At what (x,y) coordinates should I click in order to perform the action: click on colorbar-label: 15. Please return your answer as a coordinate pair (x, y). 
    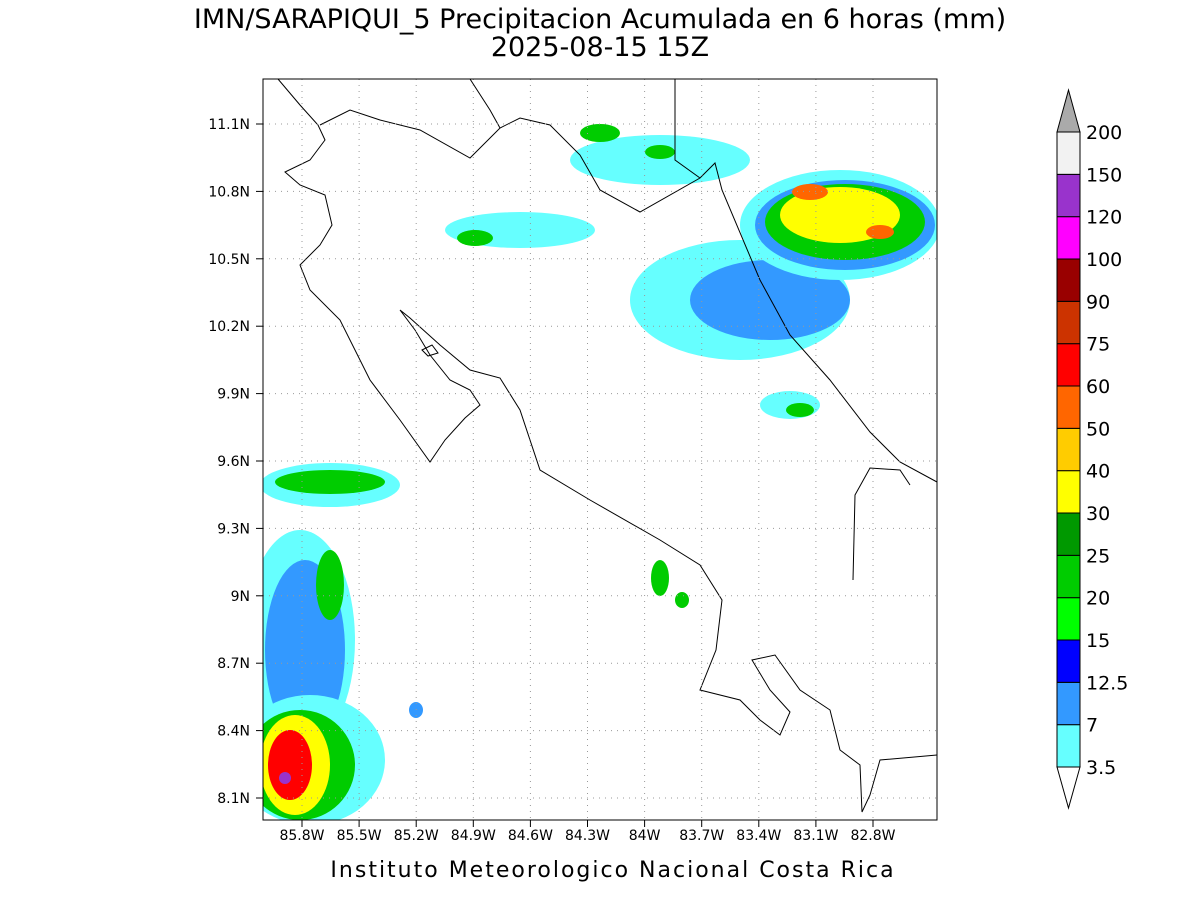
    Looking at the image, I should click on (1098, 641).